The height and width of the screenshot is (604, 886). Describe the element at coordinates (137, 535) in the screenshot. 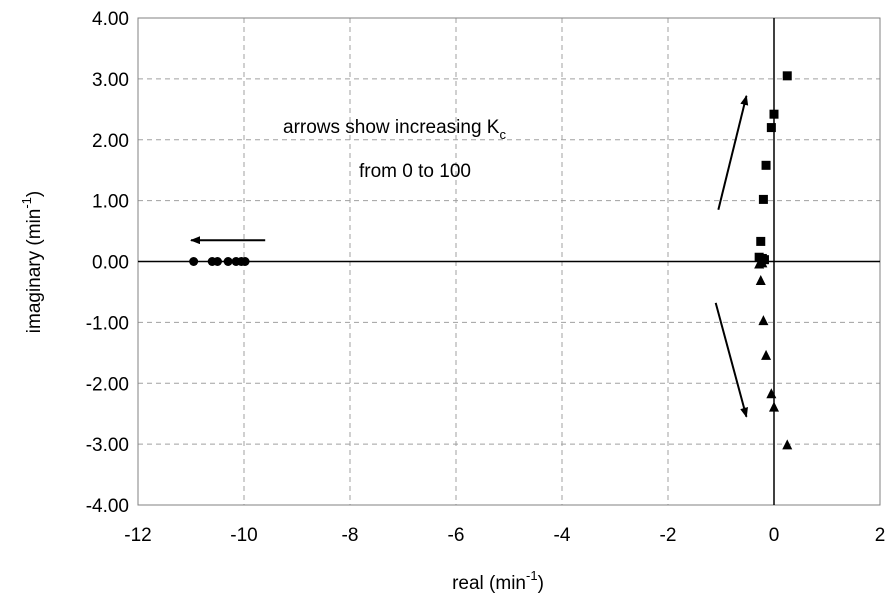

I see `x-tick-label: -12` at that location.